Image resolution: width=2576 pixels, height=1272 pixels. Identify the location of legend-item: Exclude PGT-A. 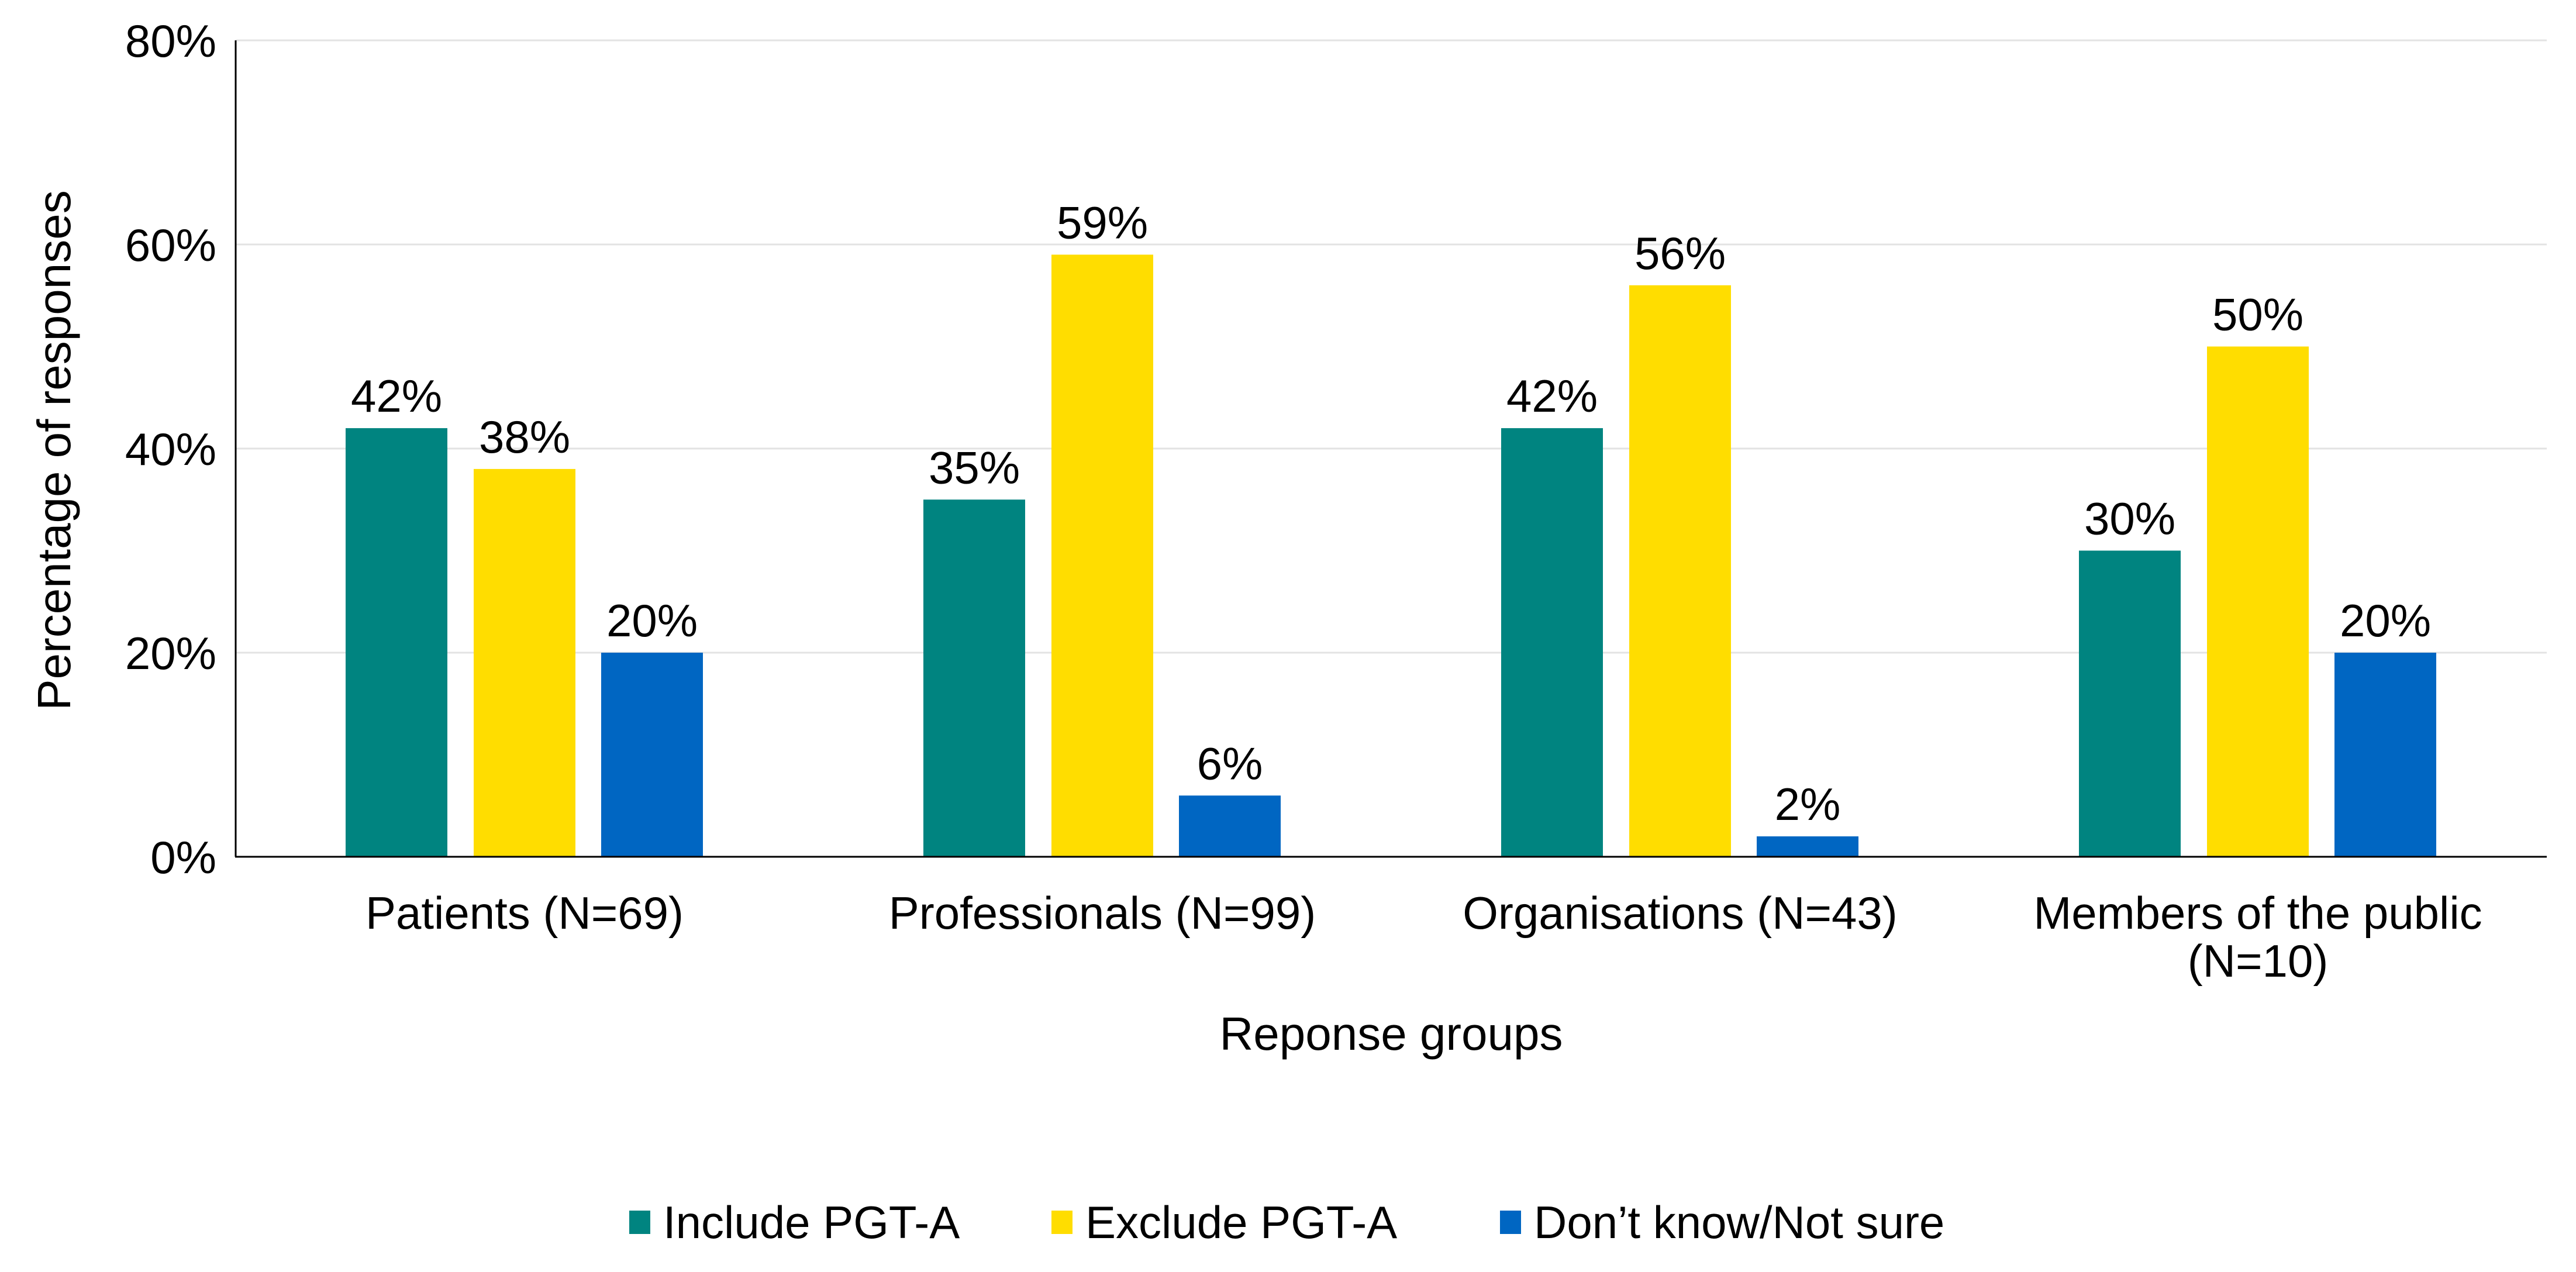
(1224, 1223).